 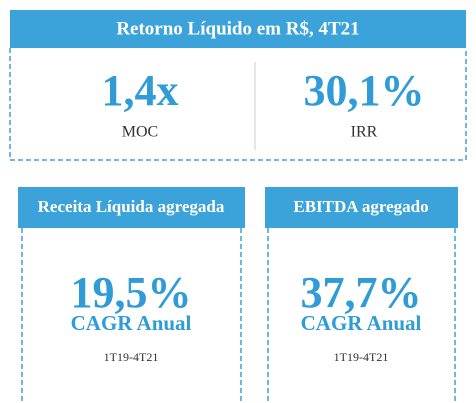 What do you see at coordinates (361, 292) in the screenshot?
I see `card-value: 37,7%` at bounding box center [361, 292].